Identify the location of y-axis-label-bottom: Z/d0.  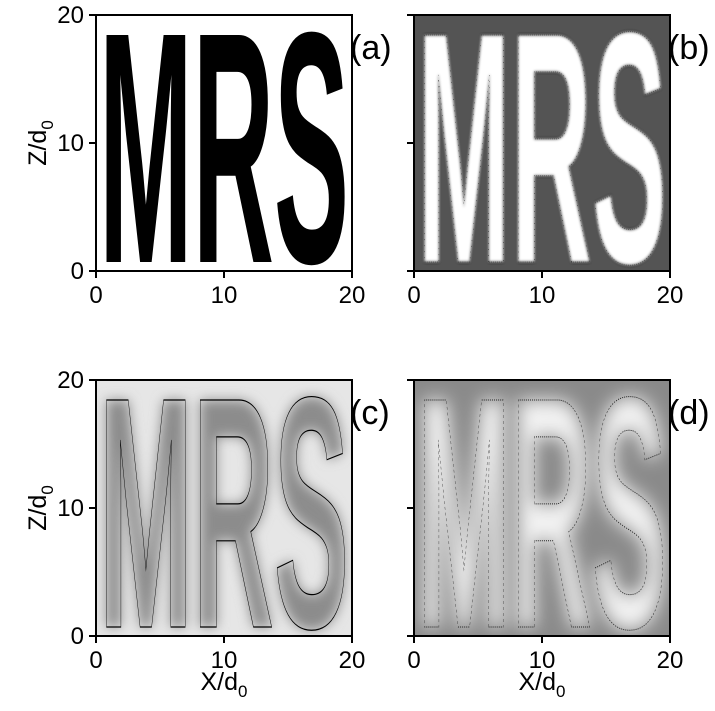
(40, 508).